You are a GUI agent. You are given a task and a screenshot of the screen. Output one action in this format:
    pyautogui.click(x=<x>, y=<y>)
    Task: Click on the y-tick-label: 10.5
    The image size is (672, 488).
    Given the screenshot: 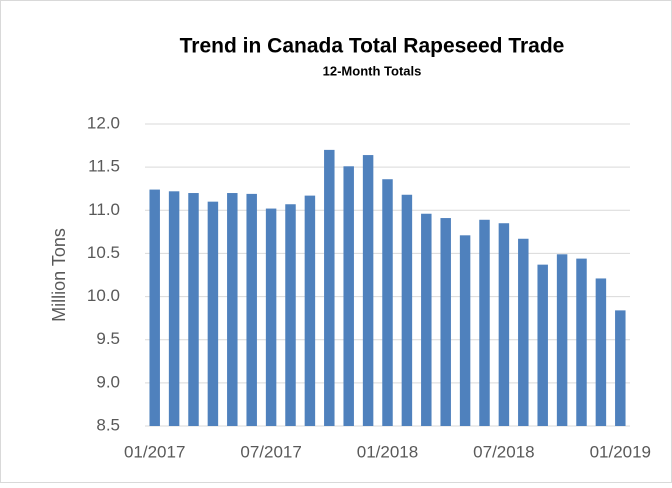 What is the action you would take?
    pyautogui.click(x=103, y=252)
    